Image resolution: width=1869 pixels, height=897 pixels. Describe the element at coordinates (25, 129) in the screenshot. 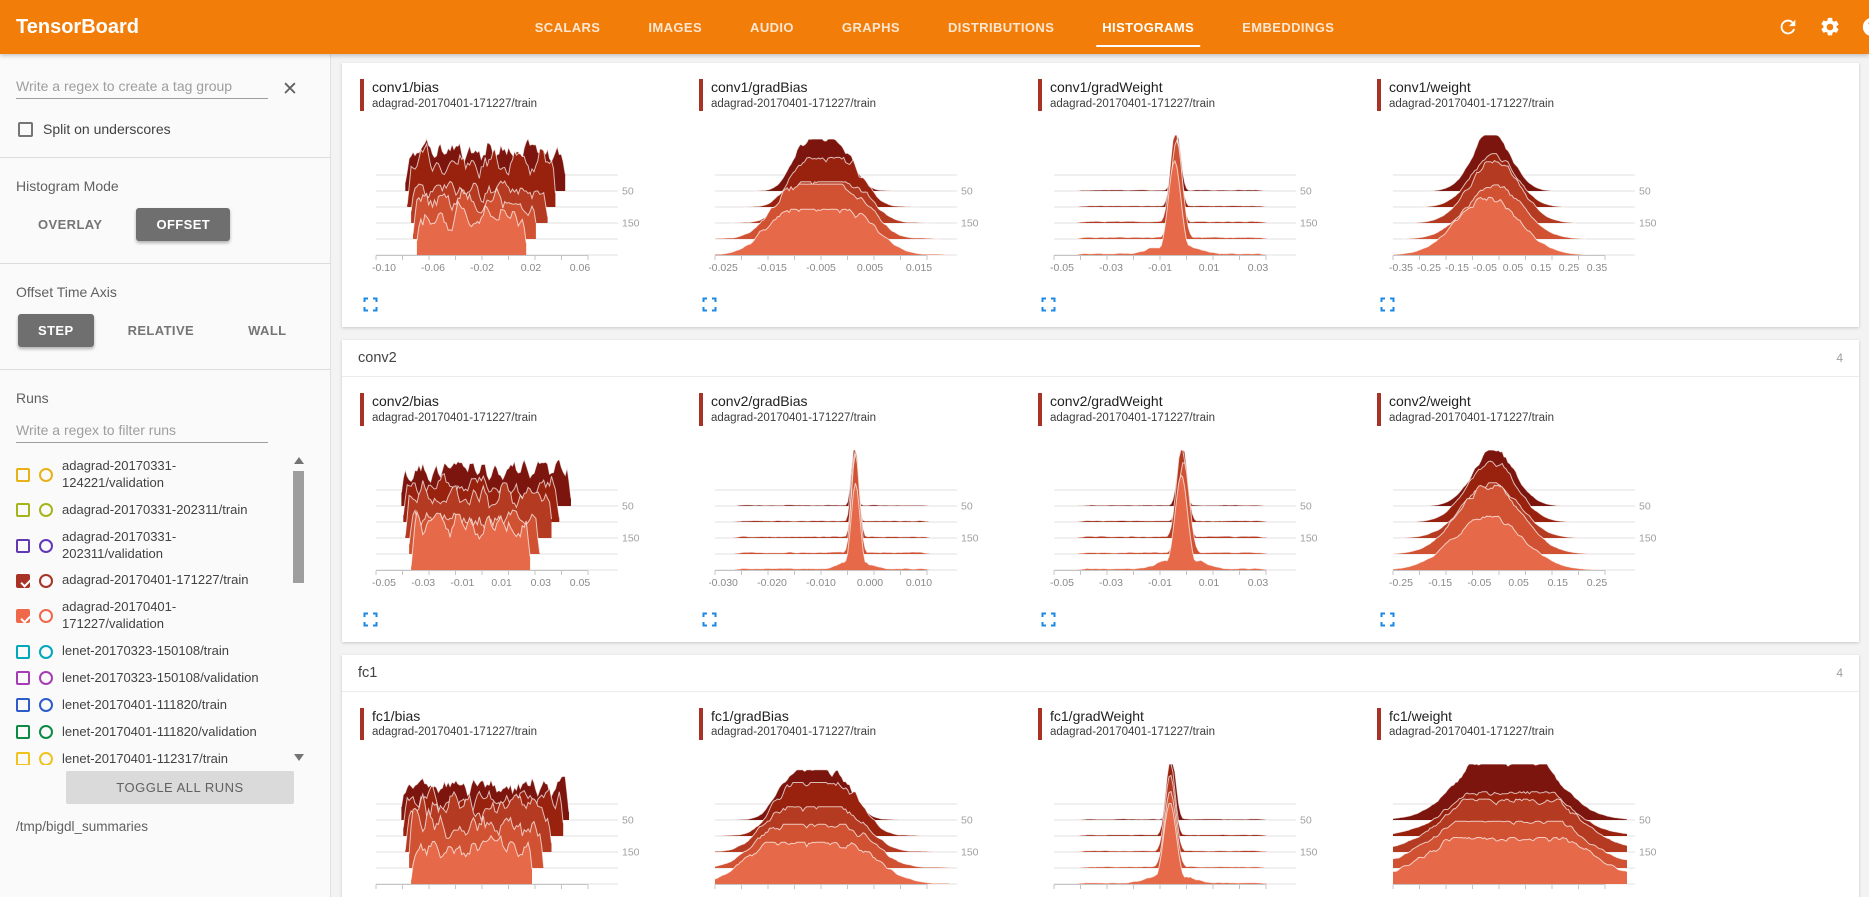

I see `split-underscores-checkbox` at that location.